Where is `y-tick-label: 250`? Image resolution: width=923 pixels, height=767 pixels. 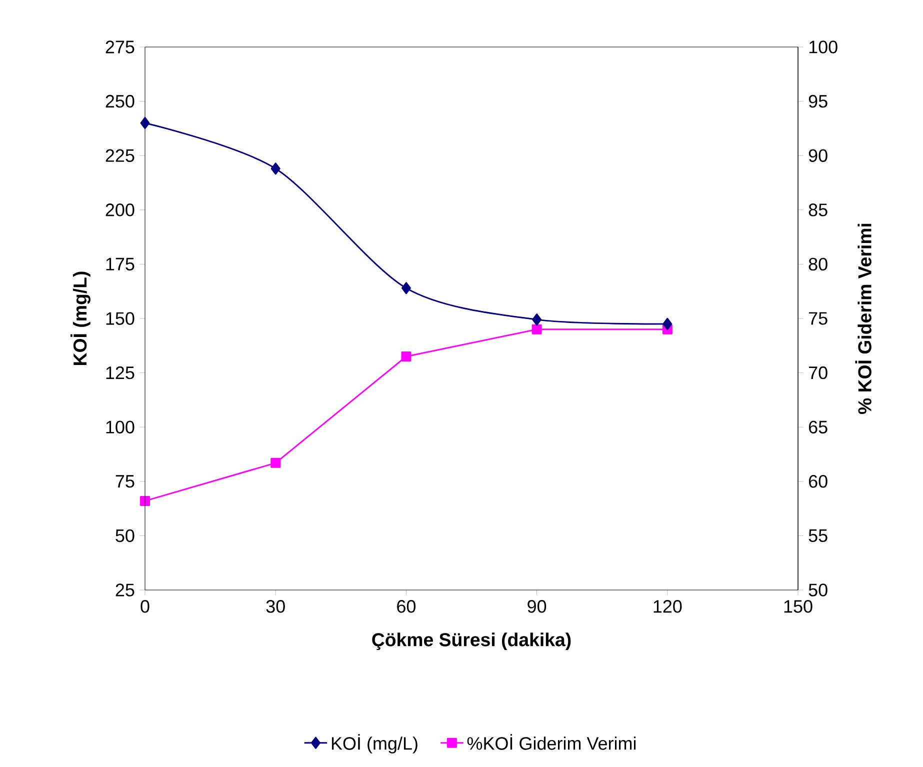
y-tick-label: 250 is located at coordinates (120, 101).